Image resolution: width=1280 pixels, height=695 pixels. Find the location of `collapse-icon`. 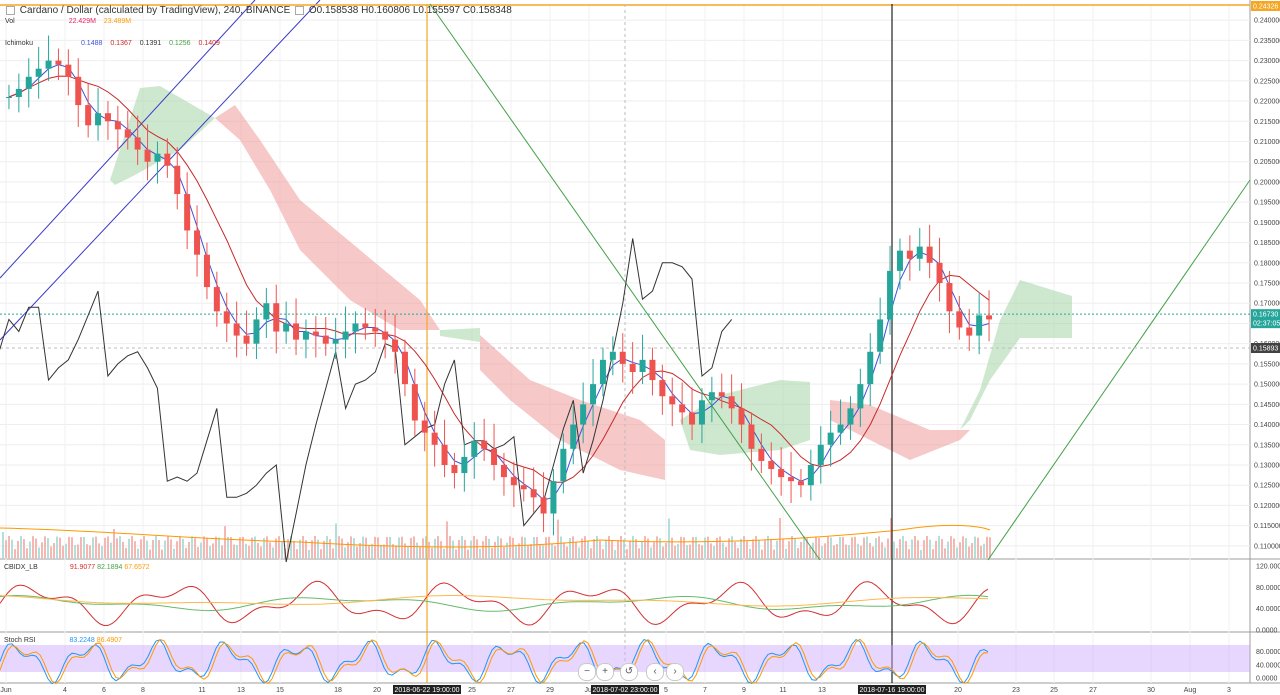

collapse-icon is located at coordinates (10, 10).